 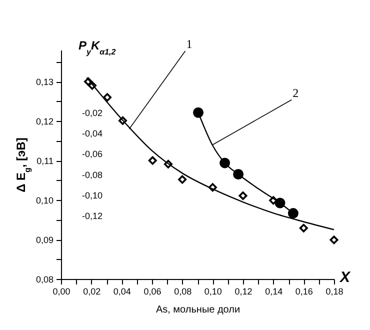 I want to click on y2-tick-label: -0,12, so click(x=92, y=215).